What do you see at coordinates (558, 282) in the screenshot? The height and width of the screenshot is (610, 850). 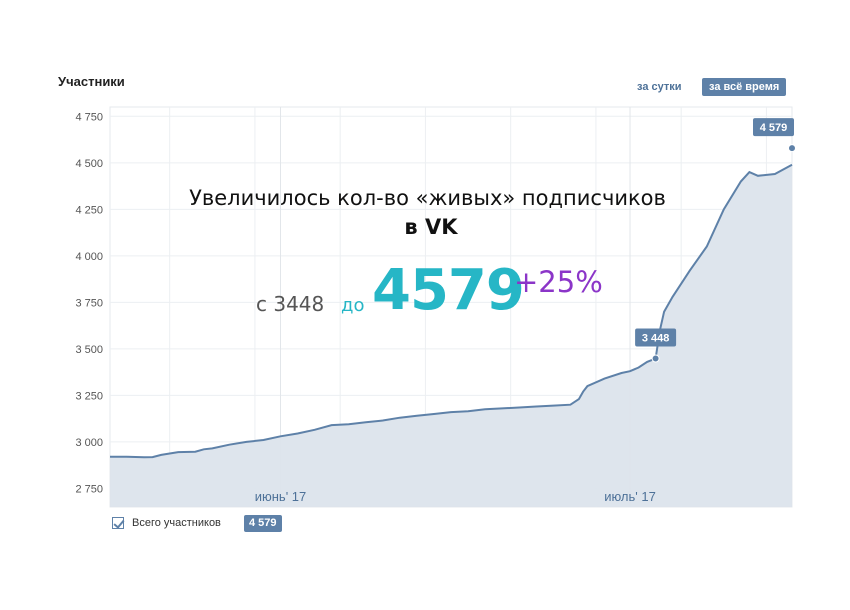 I see `growth-percent-label: +25%` at bounding box center [558, 282].